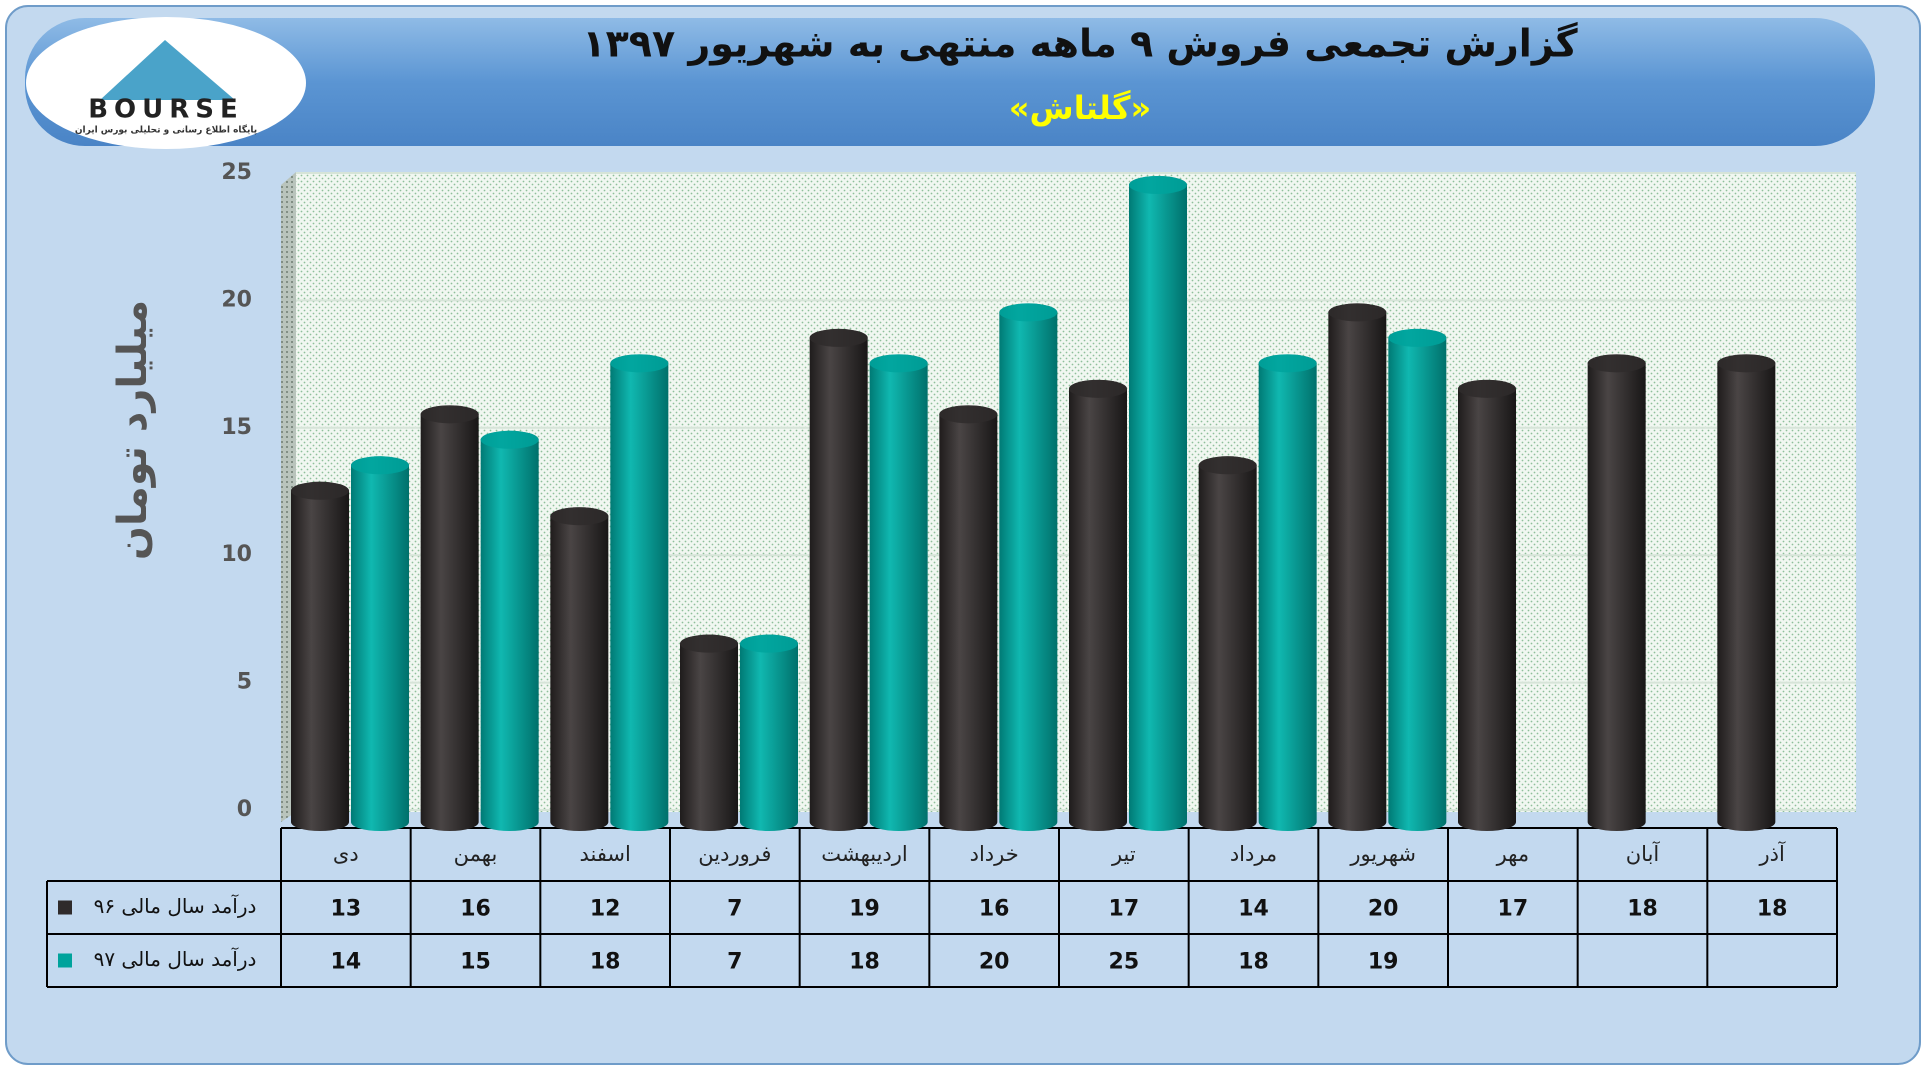 The width and height of the screenshot is (1928, 1074). Describe the element at coordinates (236, 299) in the screenshot. I see `y-tick-label: 20` at that location.